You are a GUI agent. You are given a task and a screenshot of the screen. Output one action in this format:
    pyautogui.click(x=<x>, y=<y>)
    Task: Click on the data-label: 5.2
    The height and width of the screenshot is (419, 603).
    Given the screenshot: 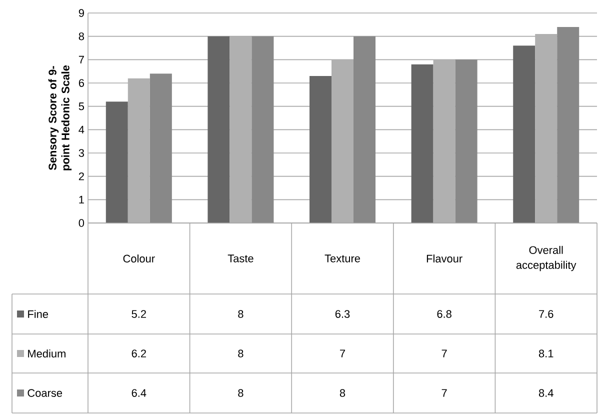 What is the action you would take?
    pyautogui.click(x=139, y=314)
    